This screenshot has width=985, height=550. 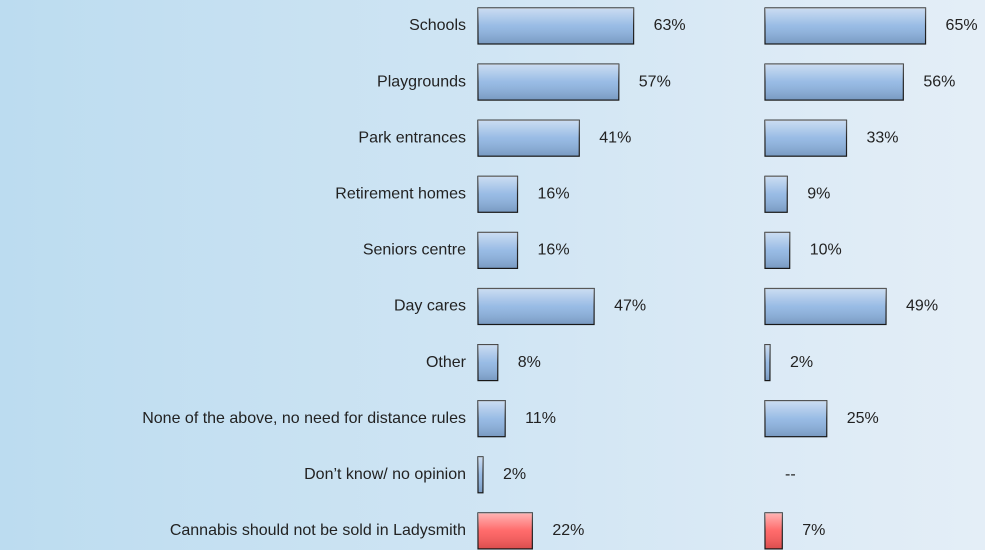 I want to click on category-label: Retirement homes, so click(x=400, y=194).